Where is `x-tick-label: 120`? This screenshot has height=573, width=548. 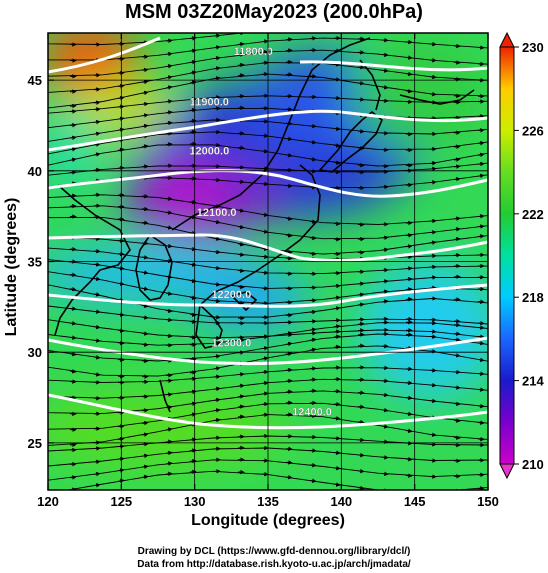 x-tick-label: 120 is located at coordinates (48, 501).